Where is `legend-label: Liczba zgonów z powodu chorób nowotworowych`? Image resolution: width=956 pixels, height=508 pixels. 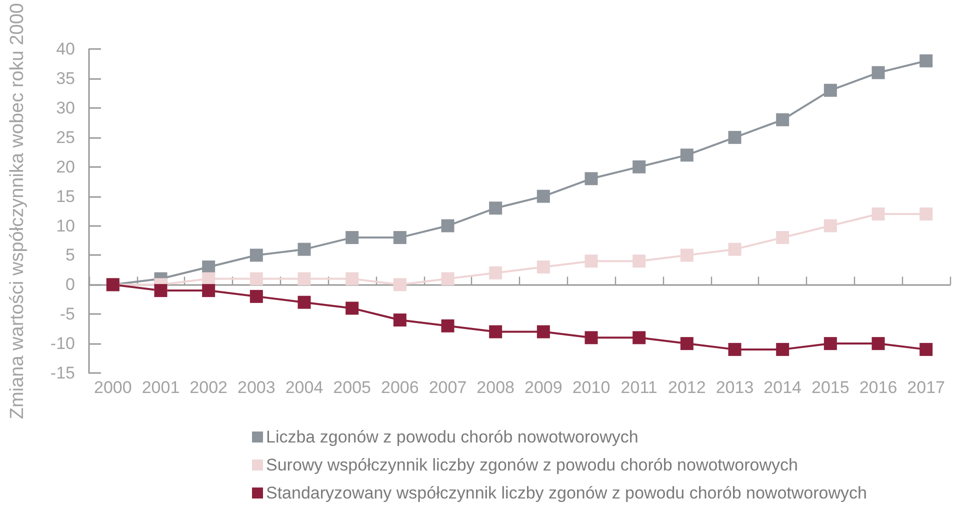 legend-label: Liczba zgonów z powodu chorób nowotworowych is located at coordinates (452, 437).